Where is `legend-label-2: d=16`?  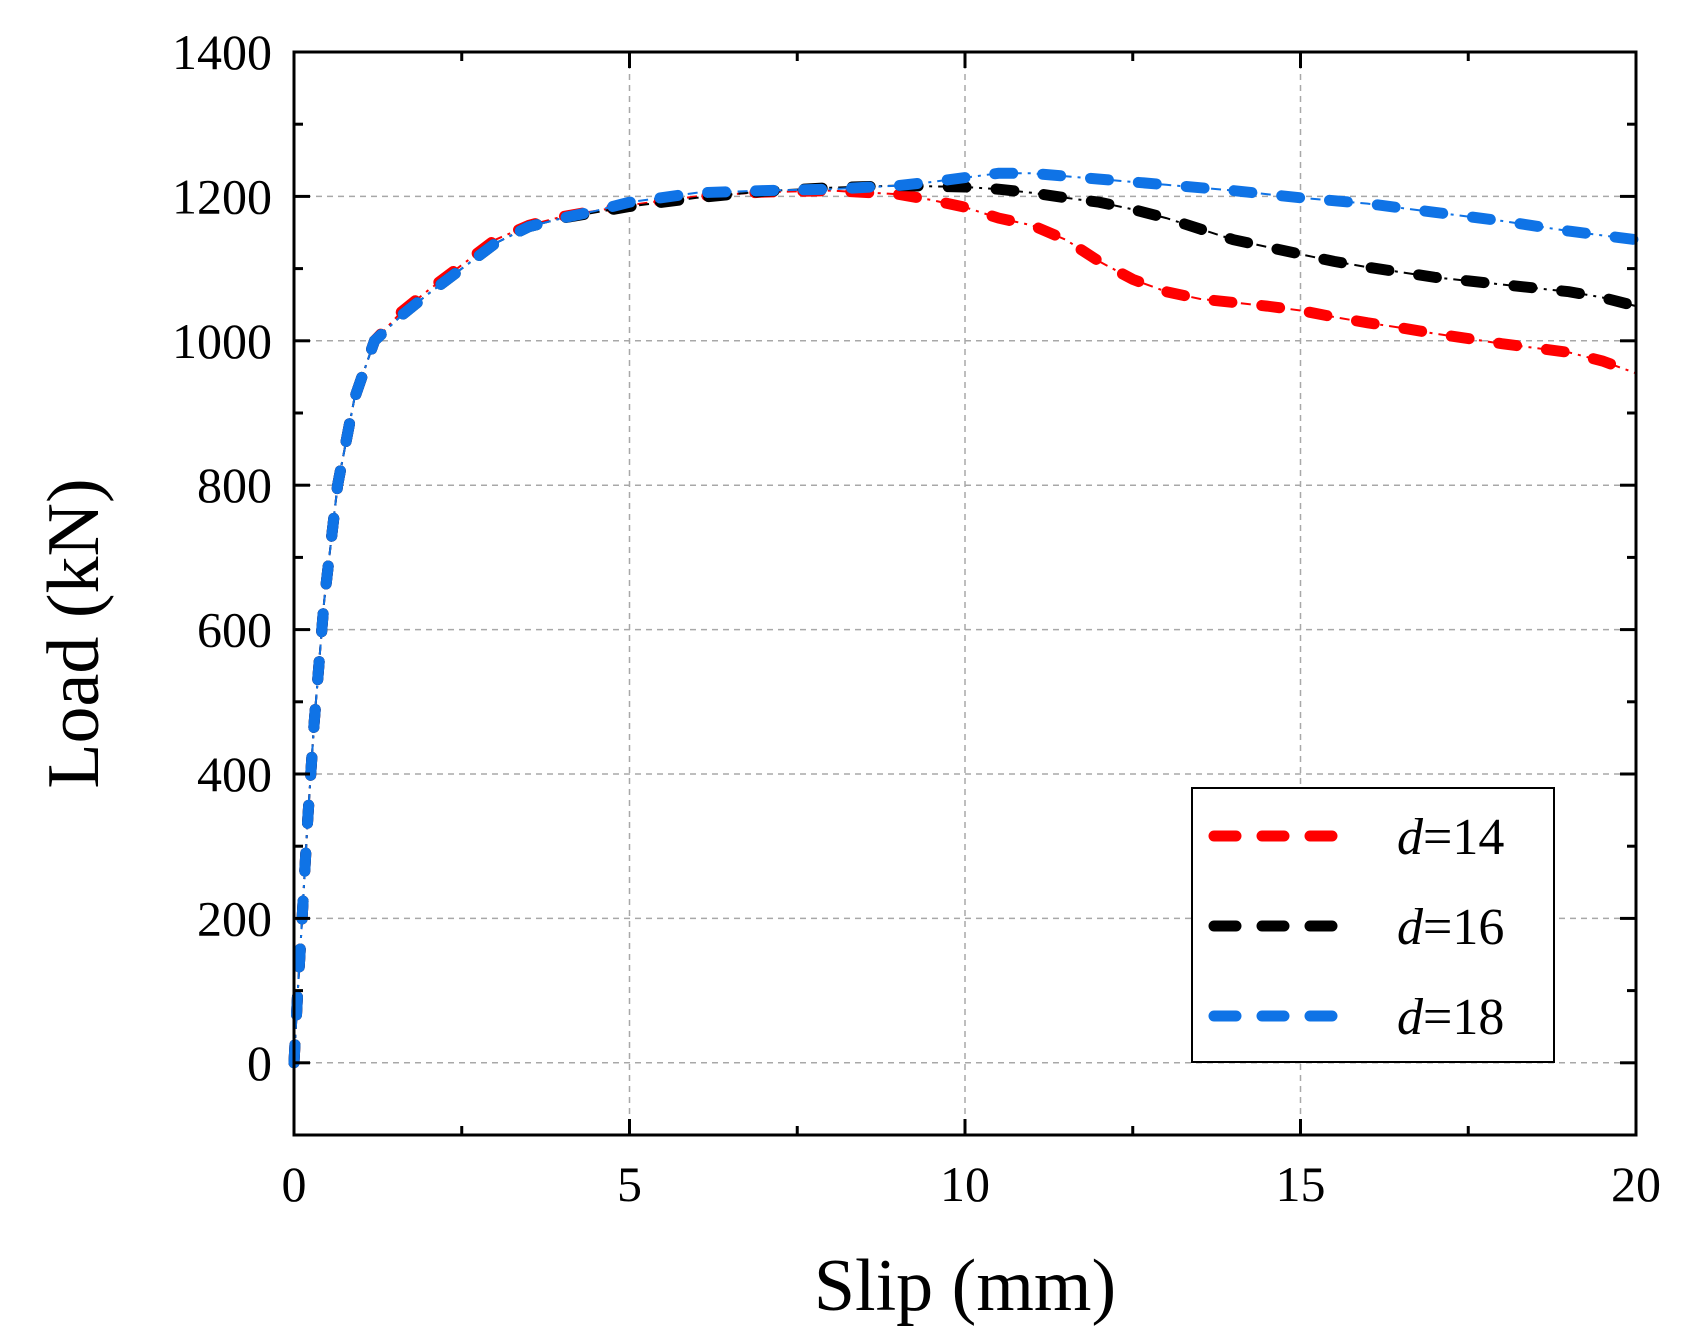 legend-label-2: d=16 is located at coordinates (1450, 927).